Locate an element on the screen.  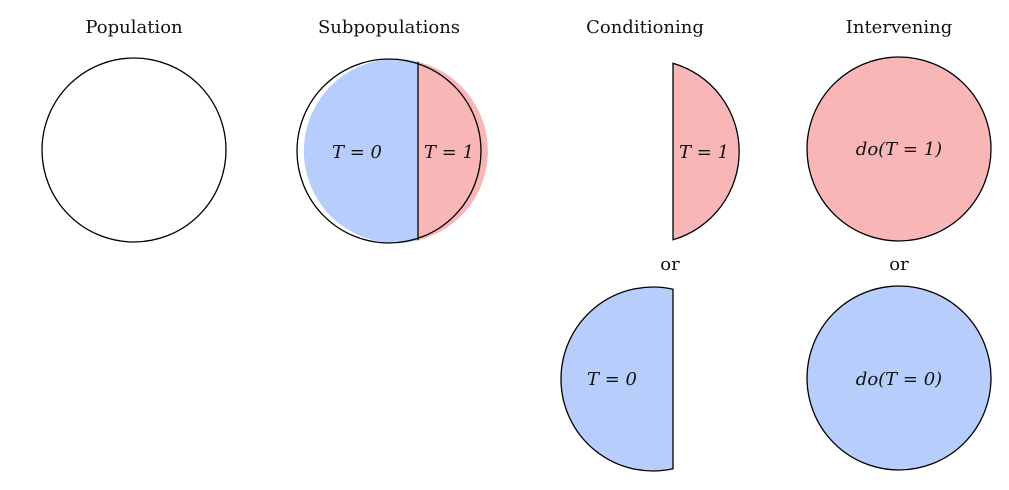
intervening-treated-label: do(T = 1) is located at coordinates (899, 149).